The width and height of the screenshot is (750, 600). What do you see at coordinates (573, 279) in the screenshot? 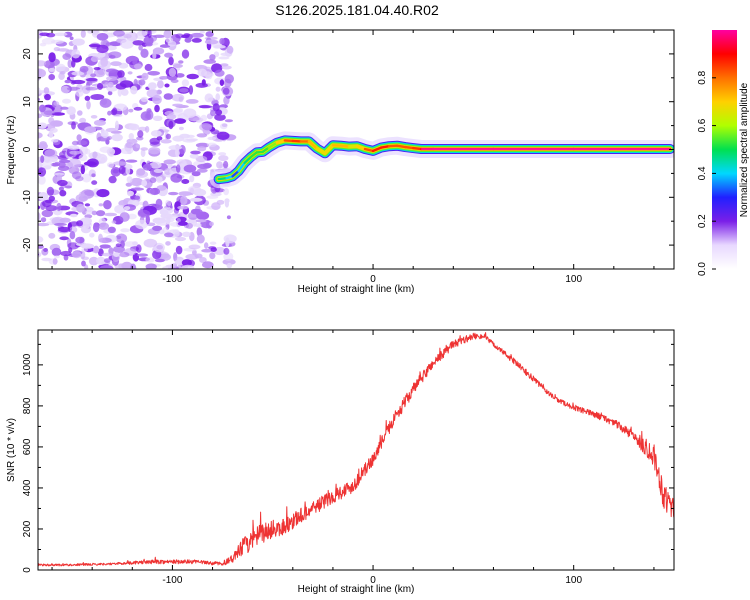
I see `x-tick-label: 100` at bounding box center [573, 279].